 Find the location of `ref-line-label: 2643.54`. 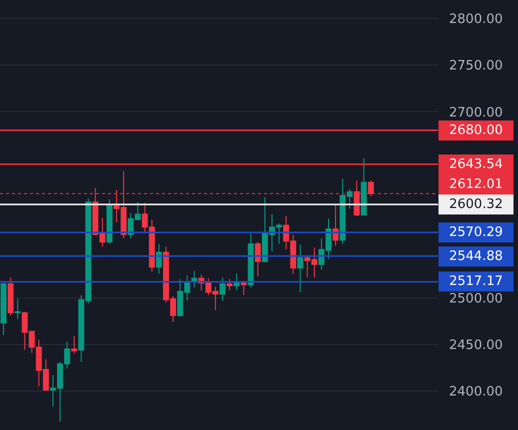

ref-line-label: 2643.54 is located at coordinates (476, 164).